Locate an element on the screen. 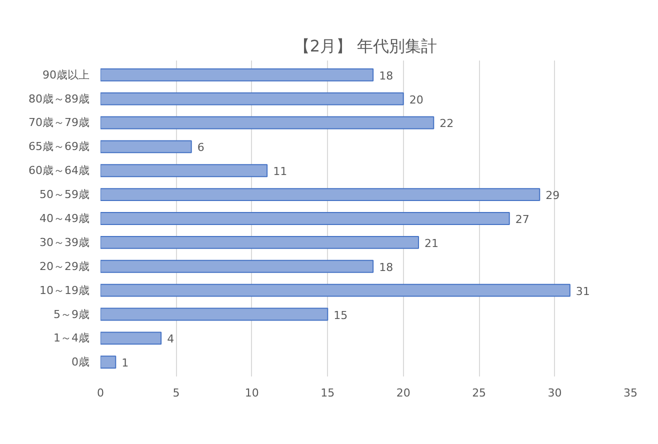 The height and width of the screenshot is (444, 658). x-tick-label: 35 is located at coordinates (631, 393).